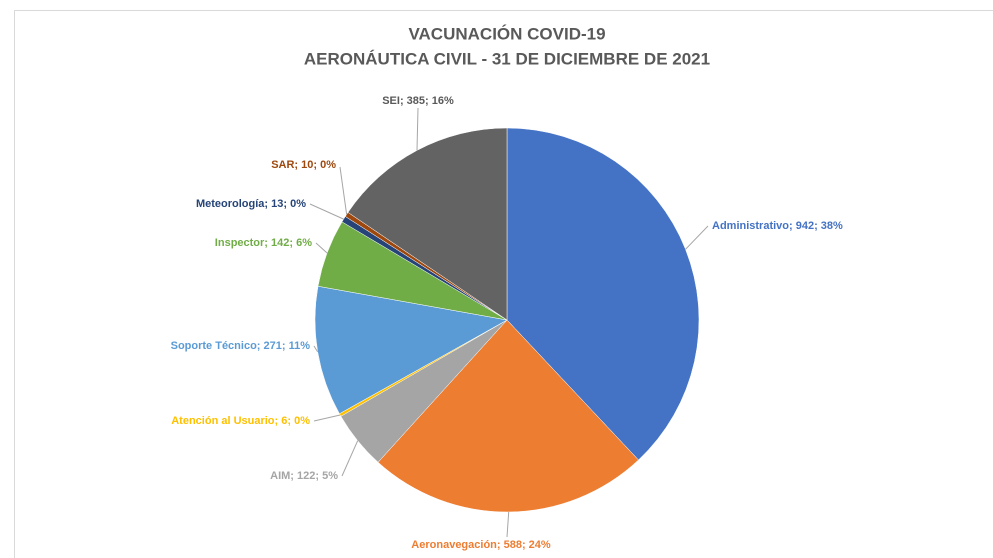  I want to click on data-label: AIM; 122; 5%, so click(304, 476).